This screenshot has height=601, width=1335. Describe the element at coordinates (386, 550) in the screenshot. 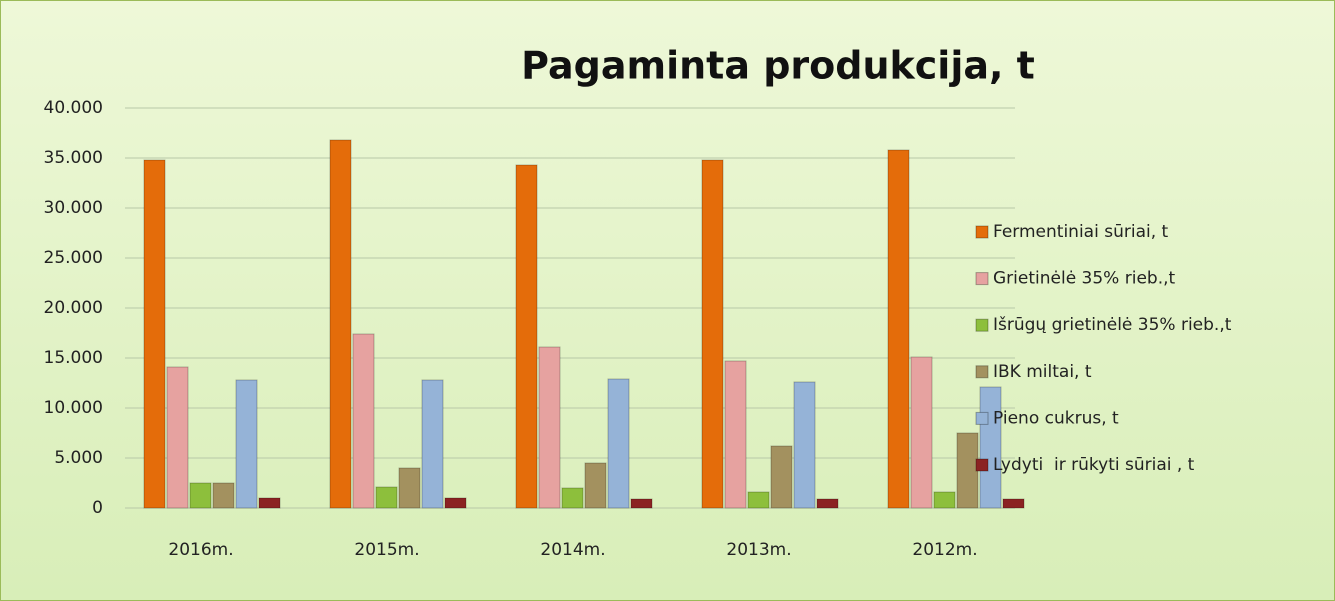

I see `x-tick-label: 2015m.` at that location.